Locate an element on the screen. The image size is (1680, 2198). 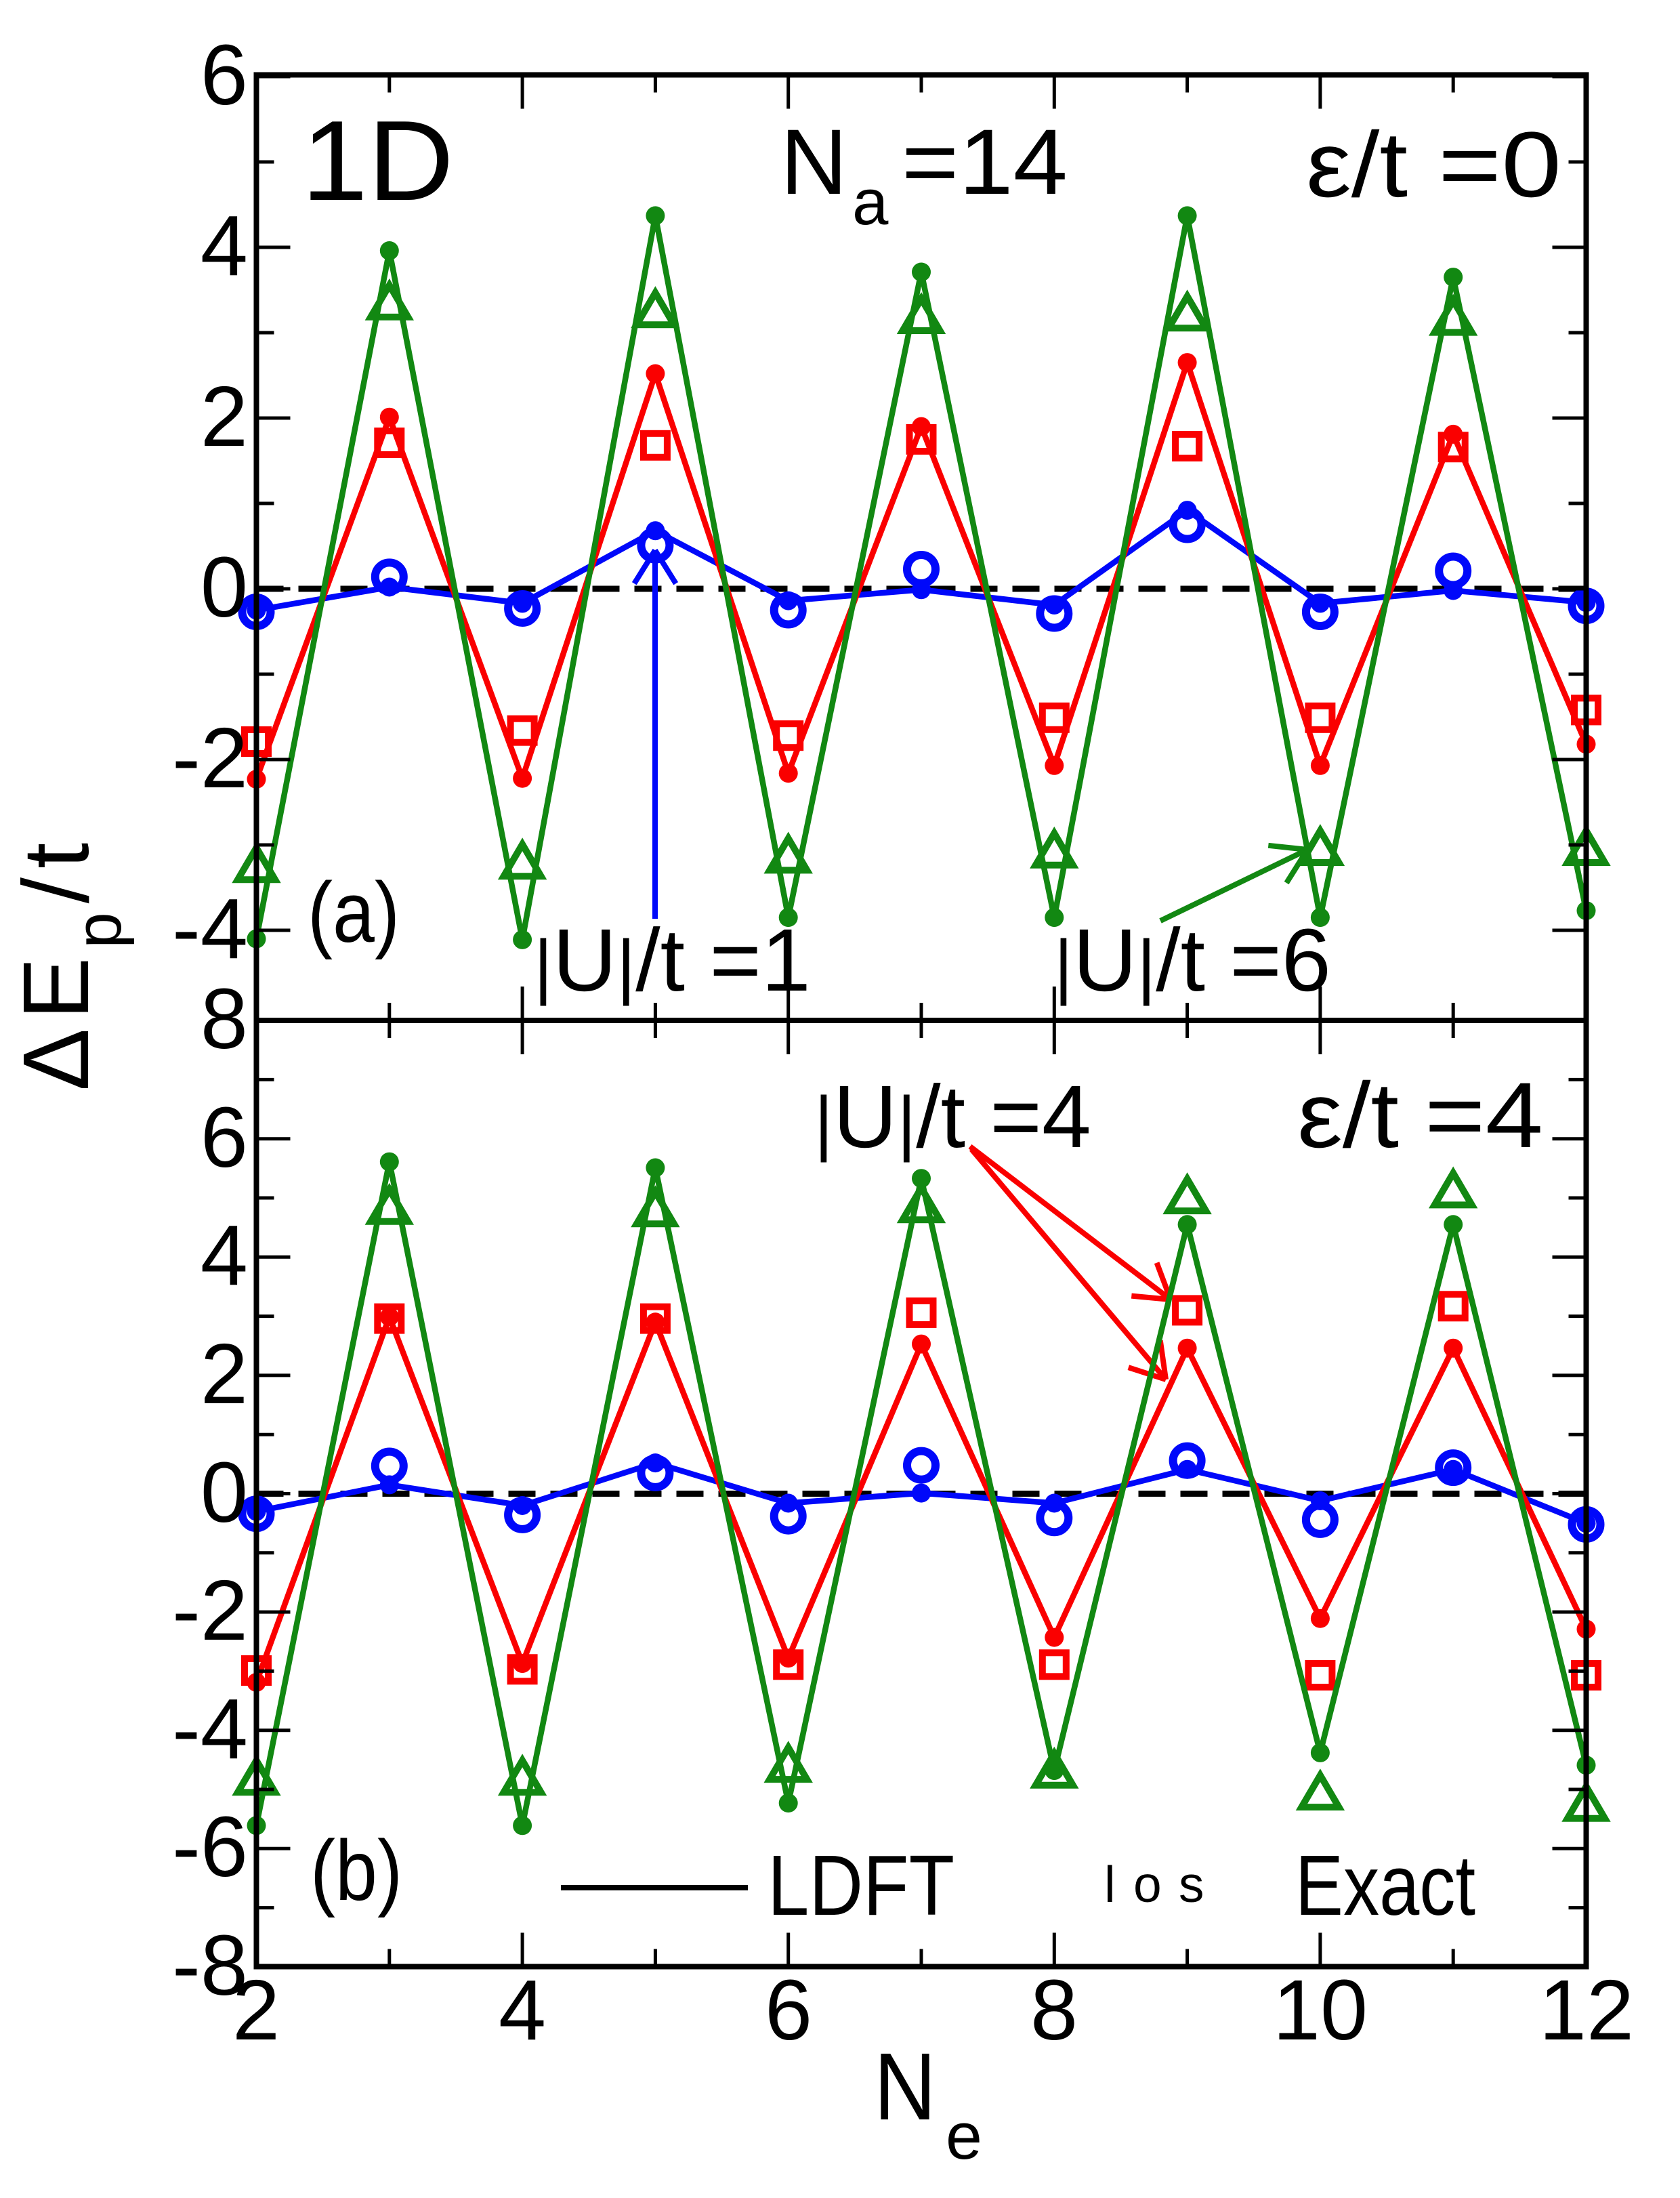
svg-text: l is located at coordinates (1110, 1885).